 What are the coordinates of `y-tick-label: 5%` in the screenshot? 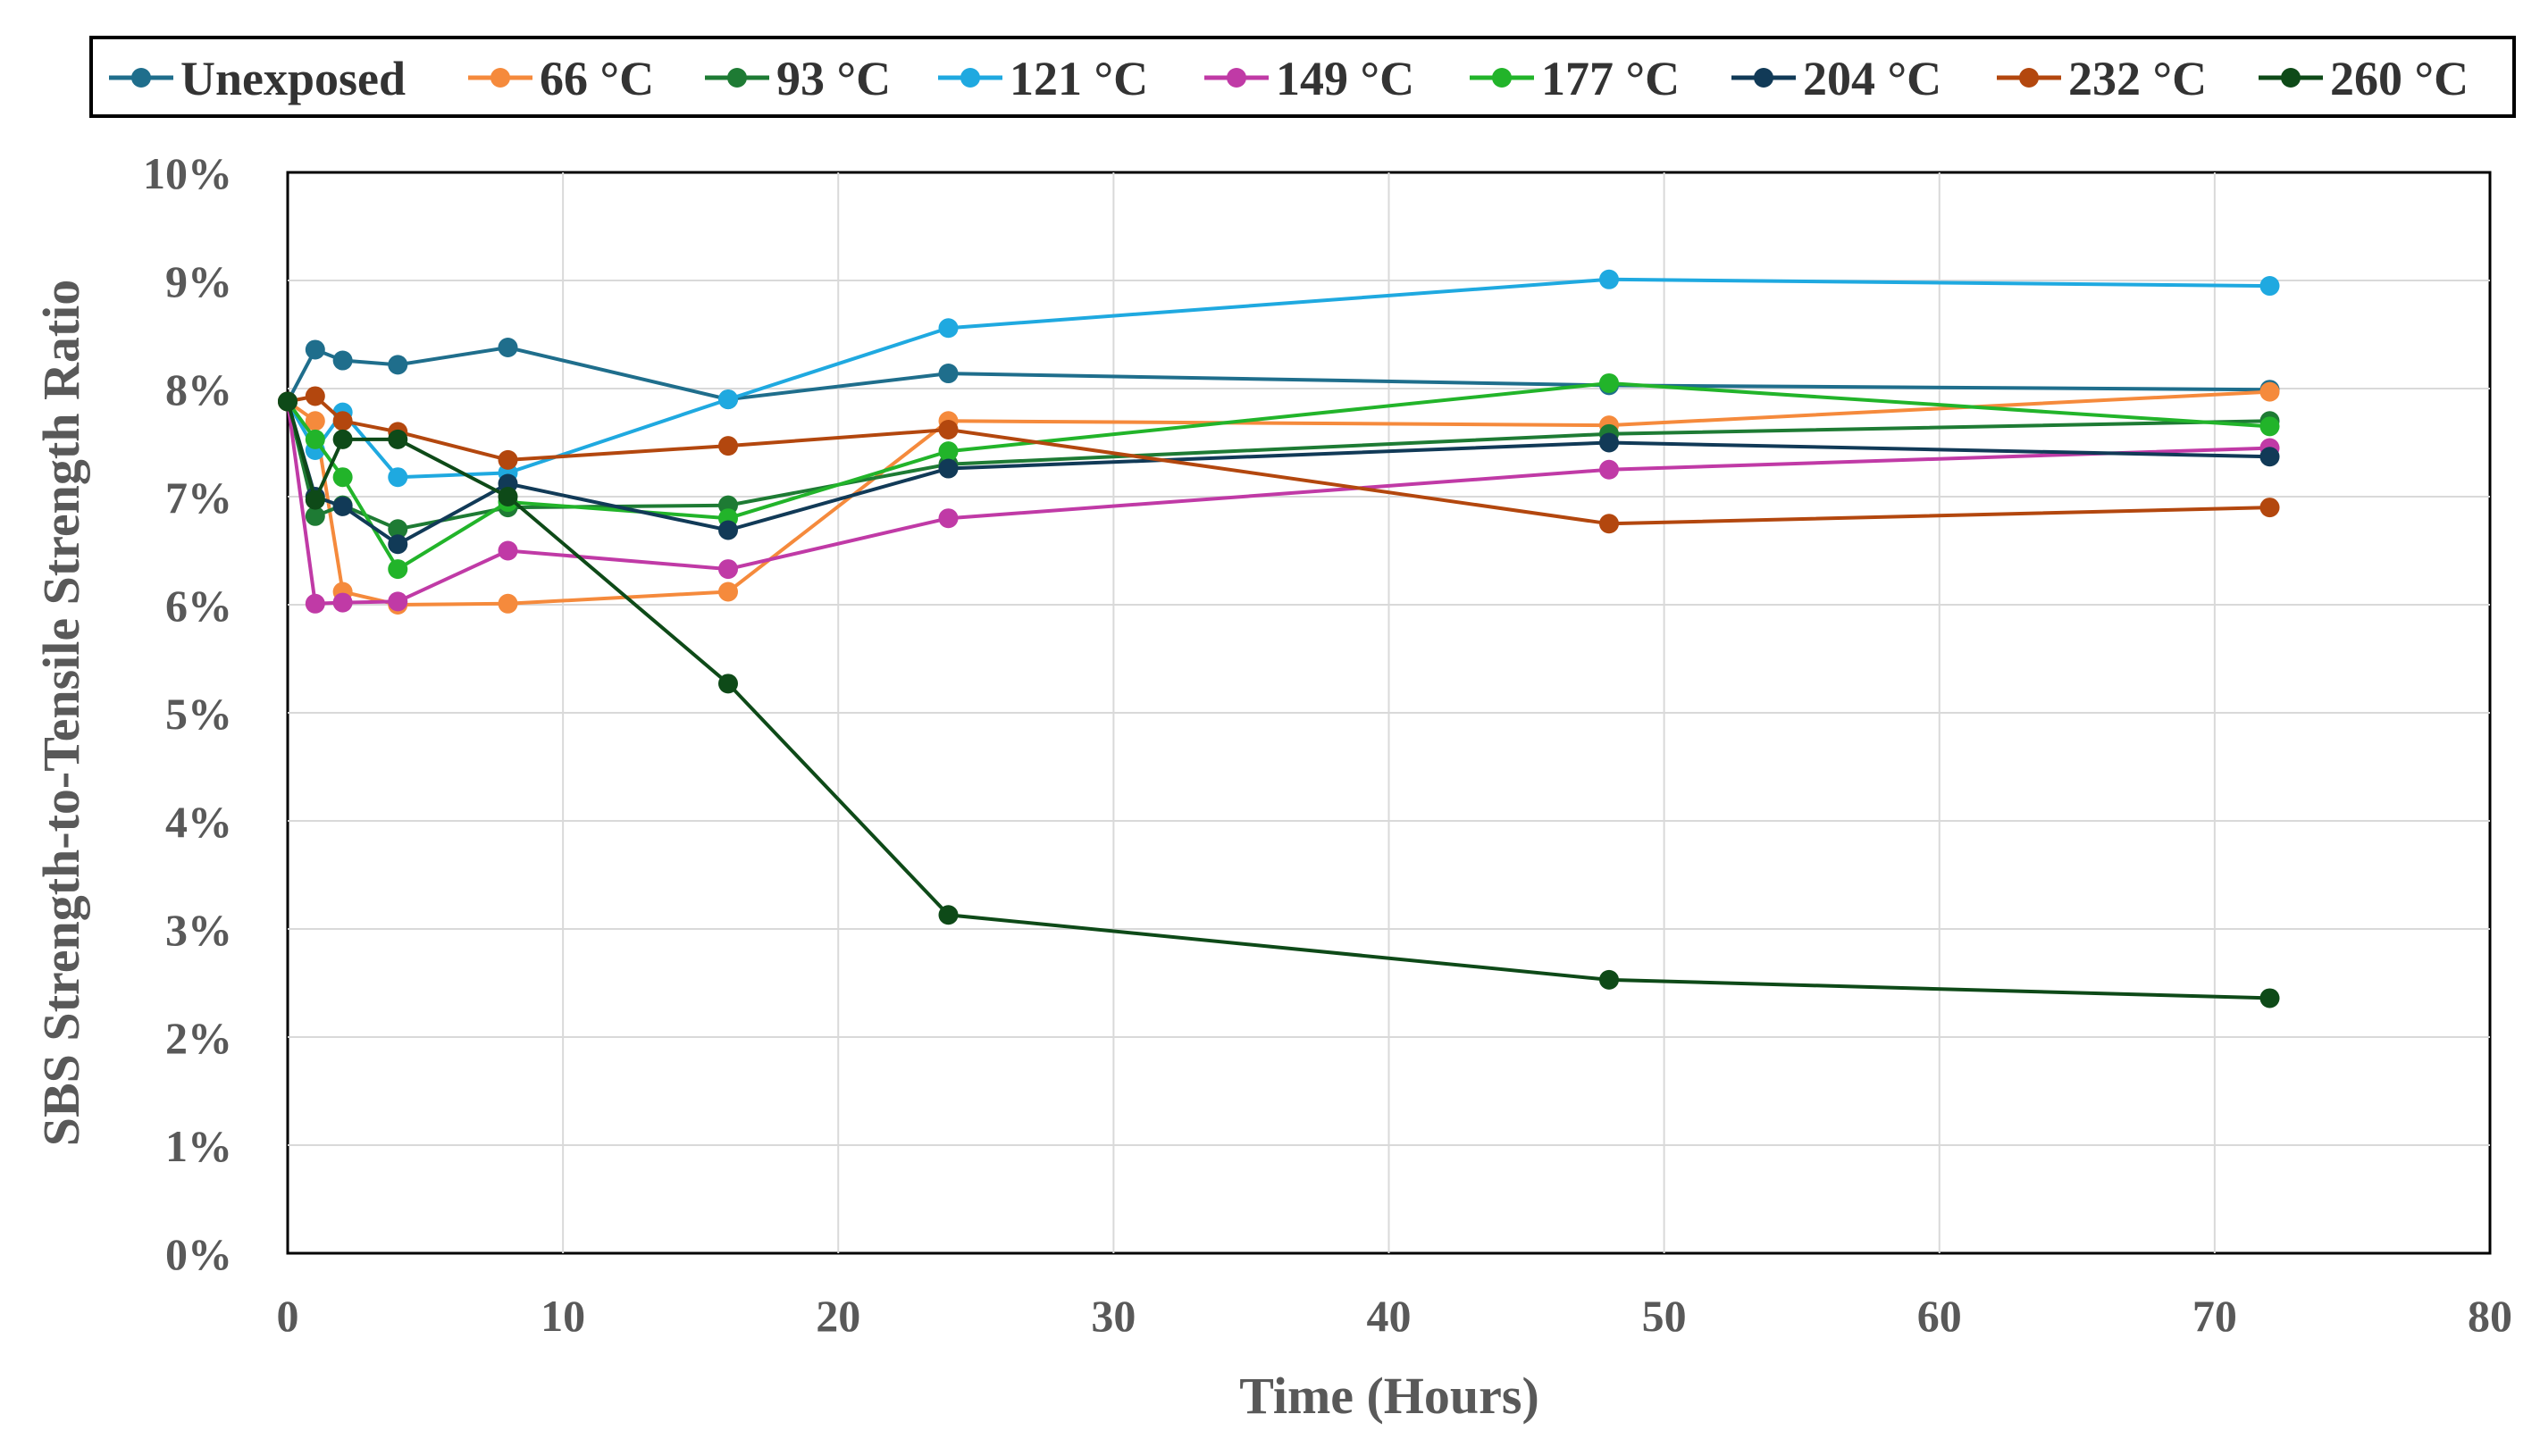 It's located at (199, 714).